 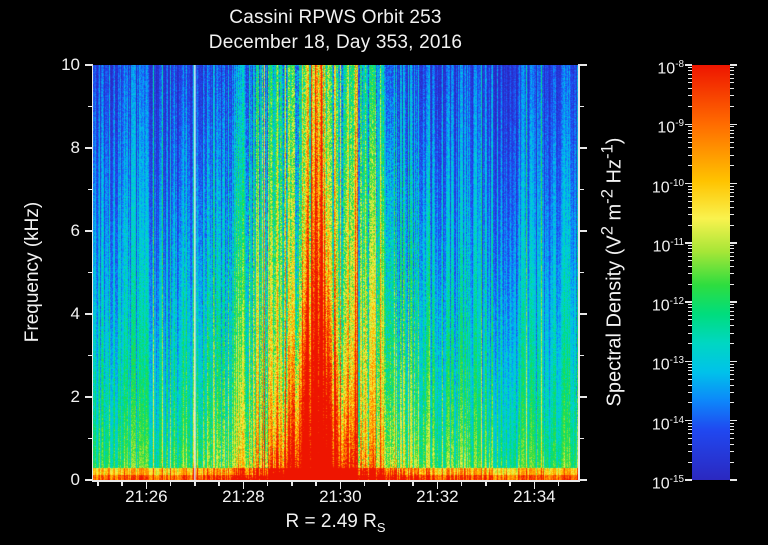 What do you see at coordinates (667, 305) in the screenshot?
I see `colorbar-tick-label: 10-12` at bounding box center [667, 305].